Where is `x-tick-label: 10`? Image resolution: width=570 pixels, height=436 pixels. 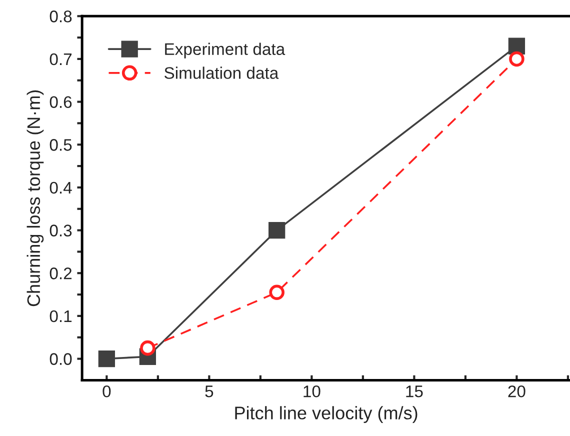
x-tick-label: 10 is located at coordinates (312, 391).